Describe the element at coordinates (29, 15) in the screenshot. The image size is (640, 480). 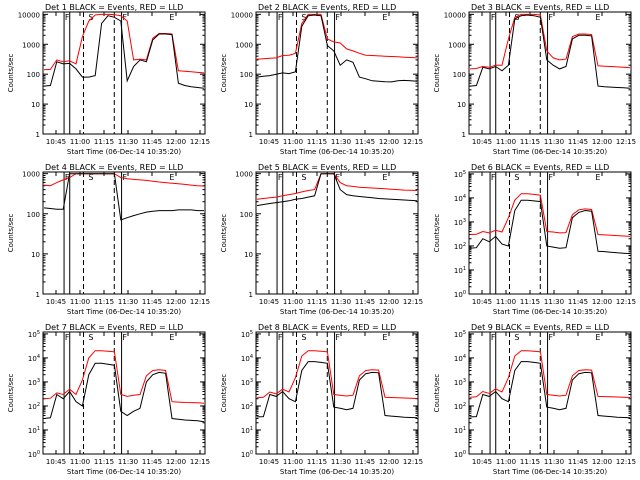
I see `y-tick-label: 10000` at that location.